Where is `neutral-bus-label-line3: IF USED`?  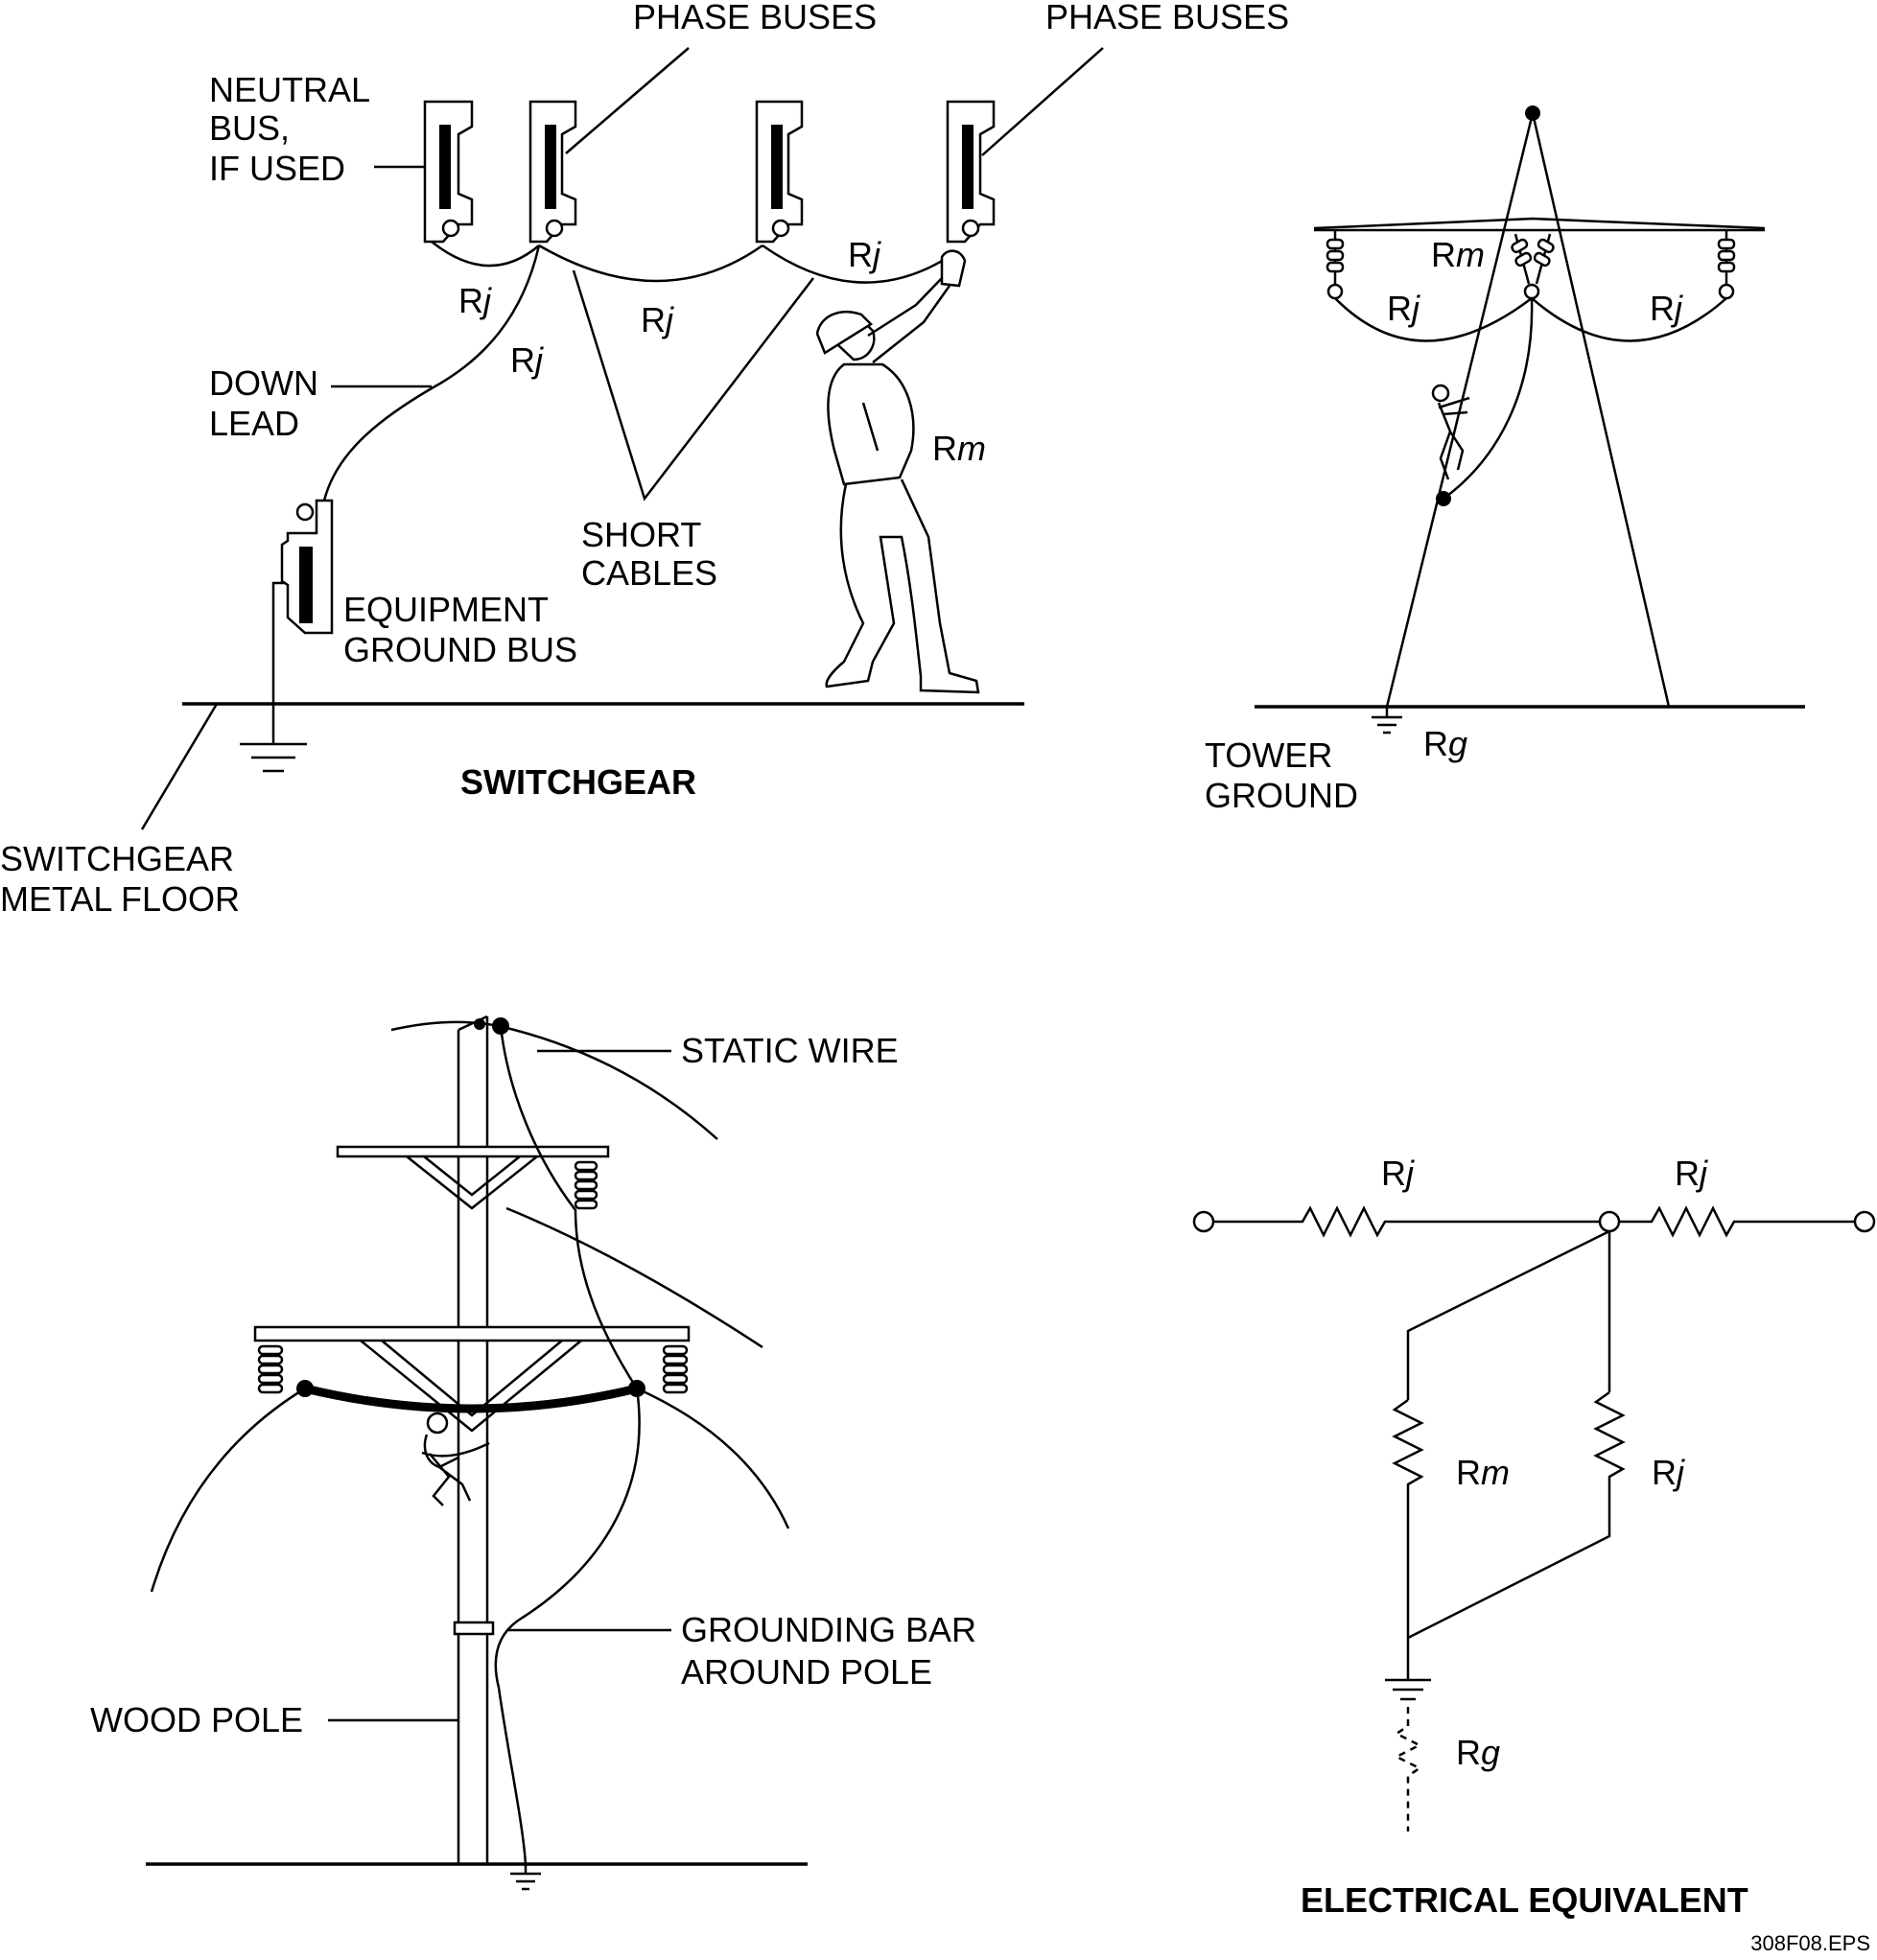
neutral-bus-label-line3: IF USED is located at coordinates (277, 168).